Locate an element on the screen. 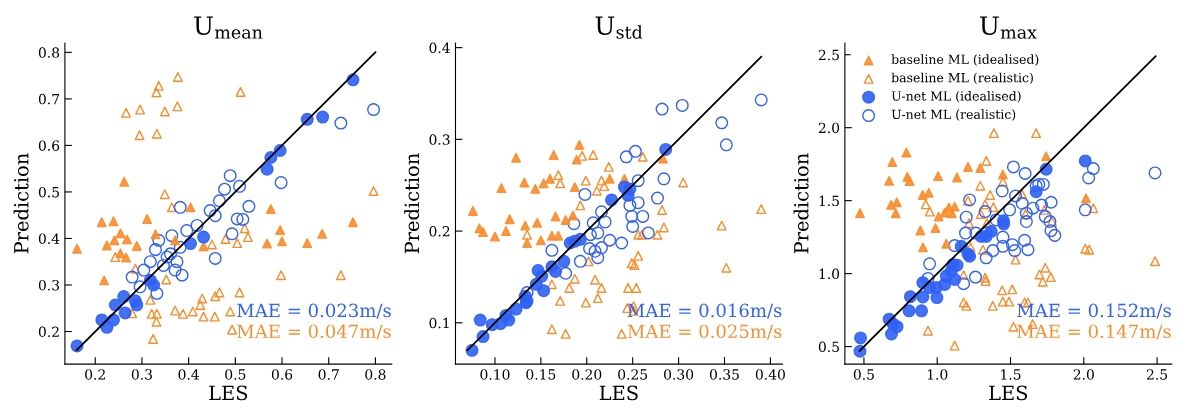  annotation: MAE = 0.047m/s is located at coordinates (314, 332).